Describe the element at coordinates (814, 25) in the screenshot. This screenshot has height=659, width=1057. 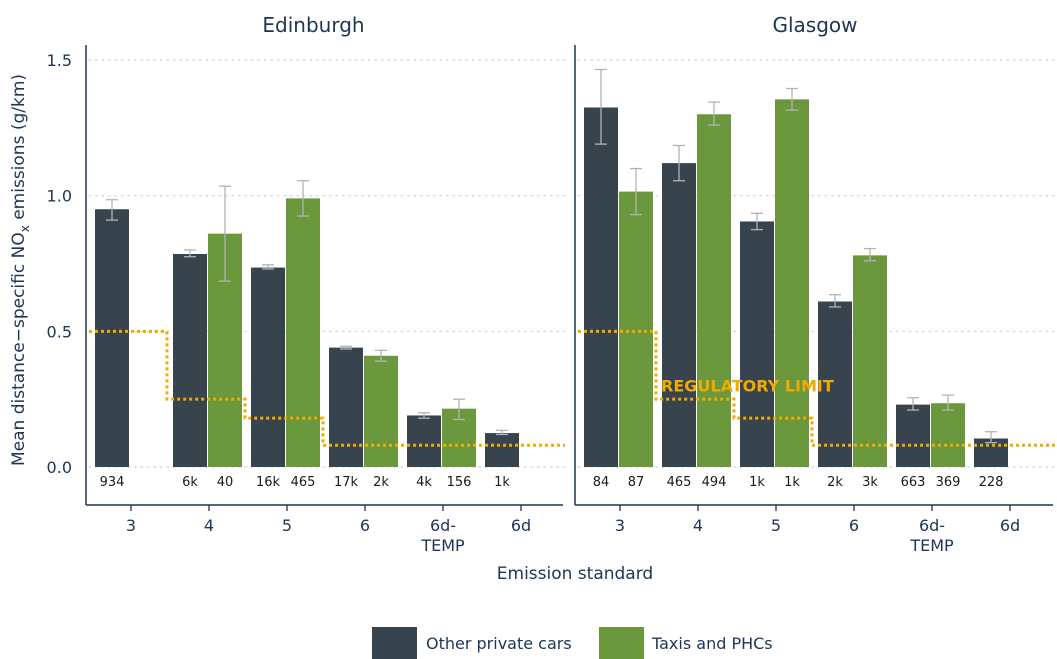
I see `panel-title: Glasgow` at that location.